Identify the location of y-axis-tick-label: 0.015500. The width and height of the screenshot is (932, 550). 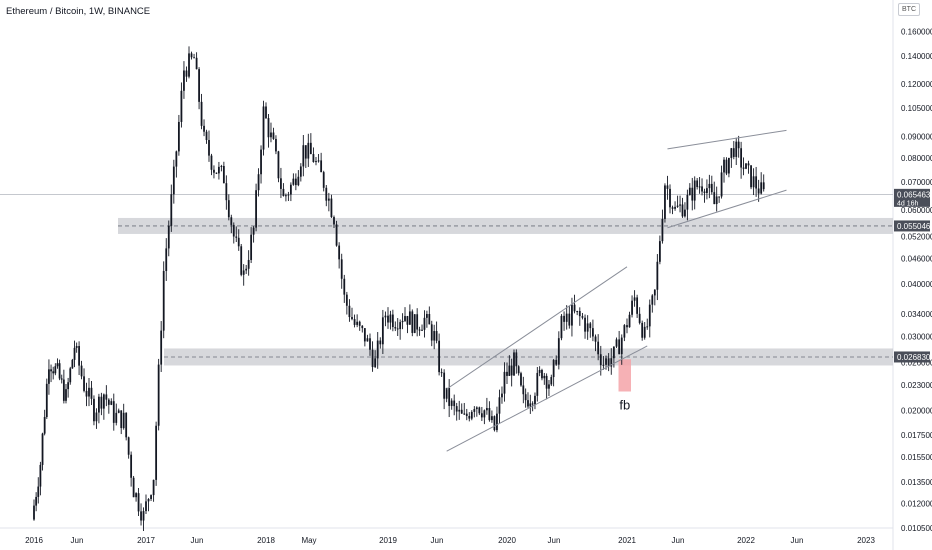
(916, 457).